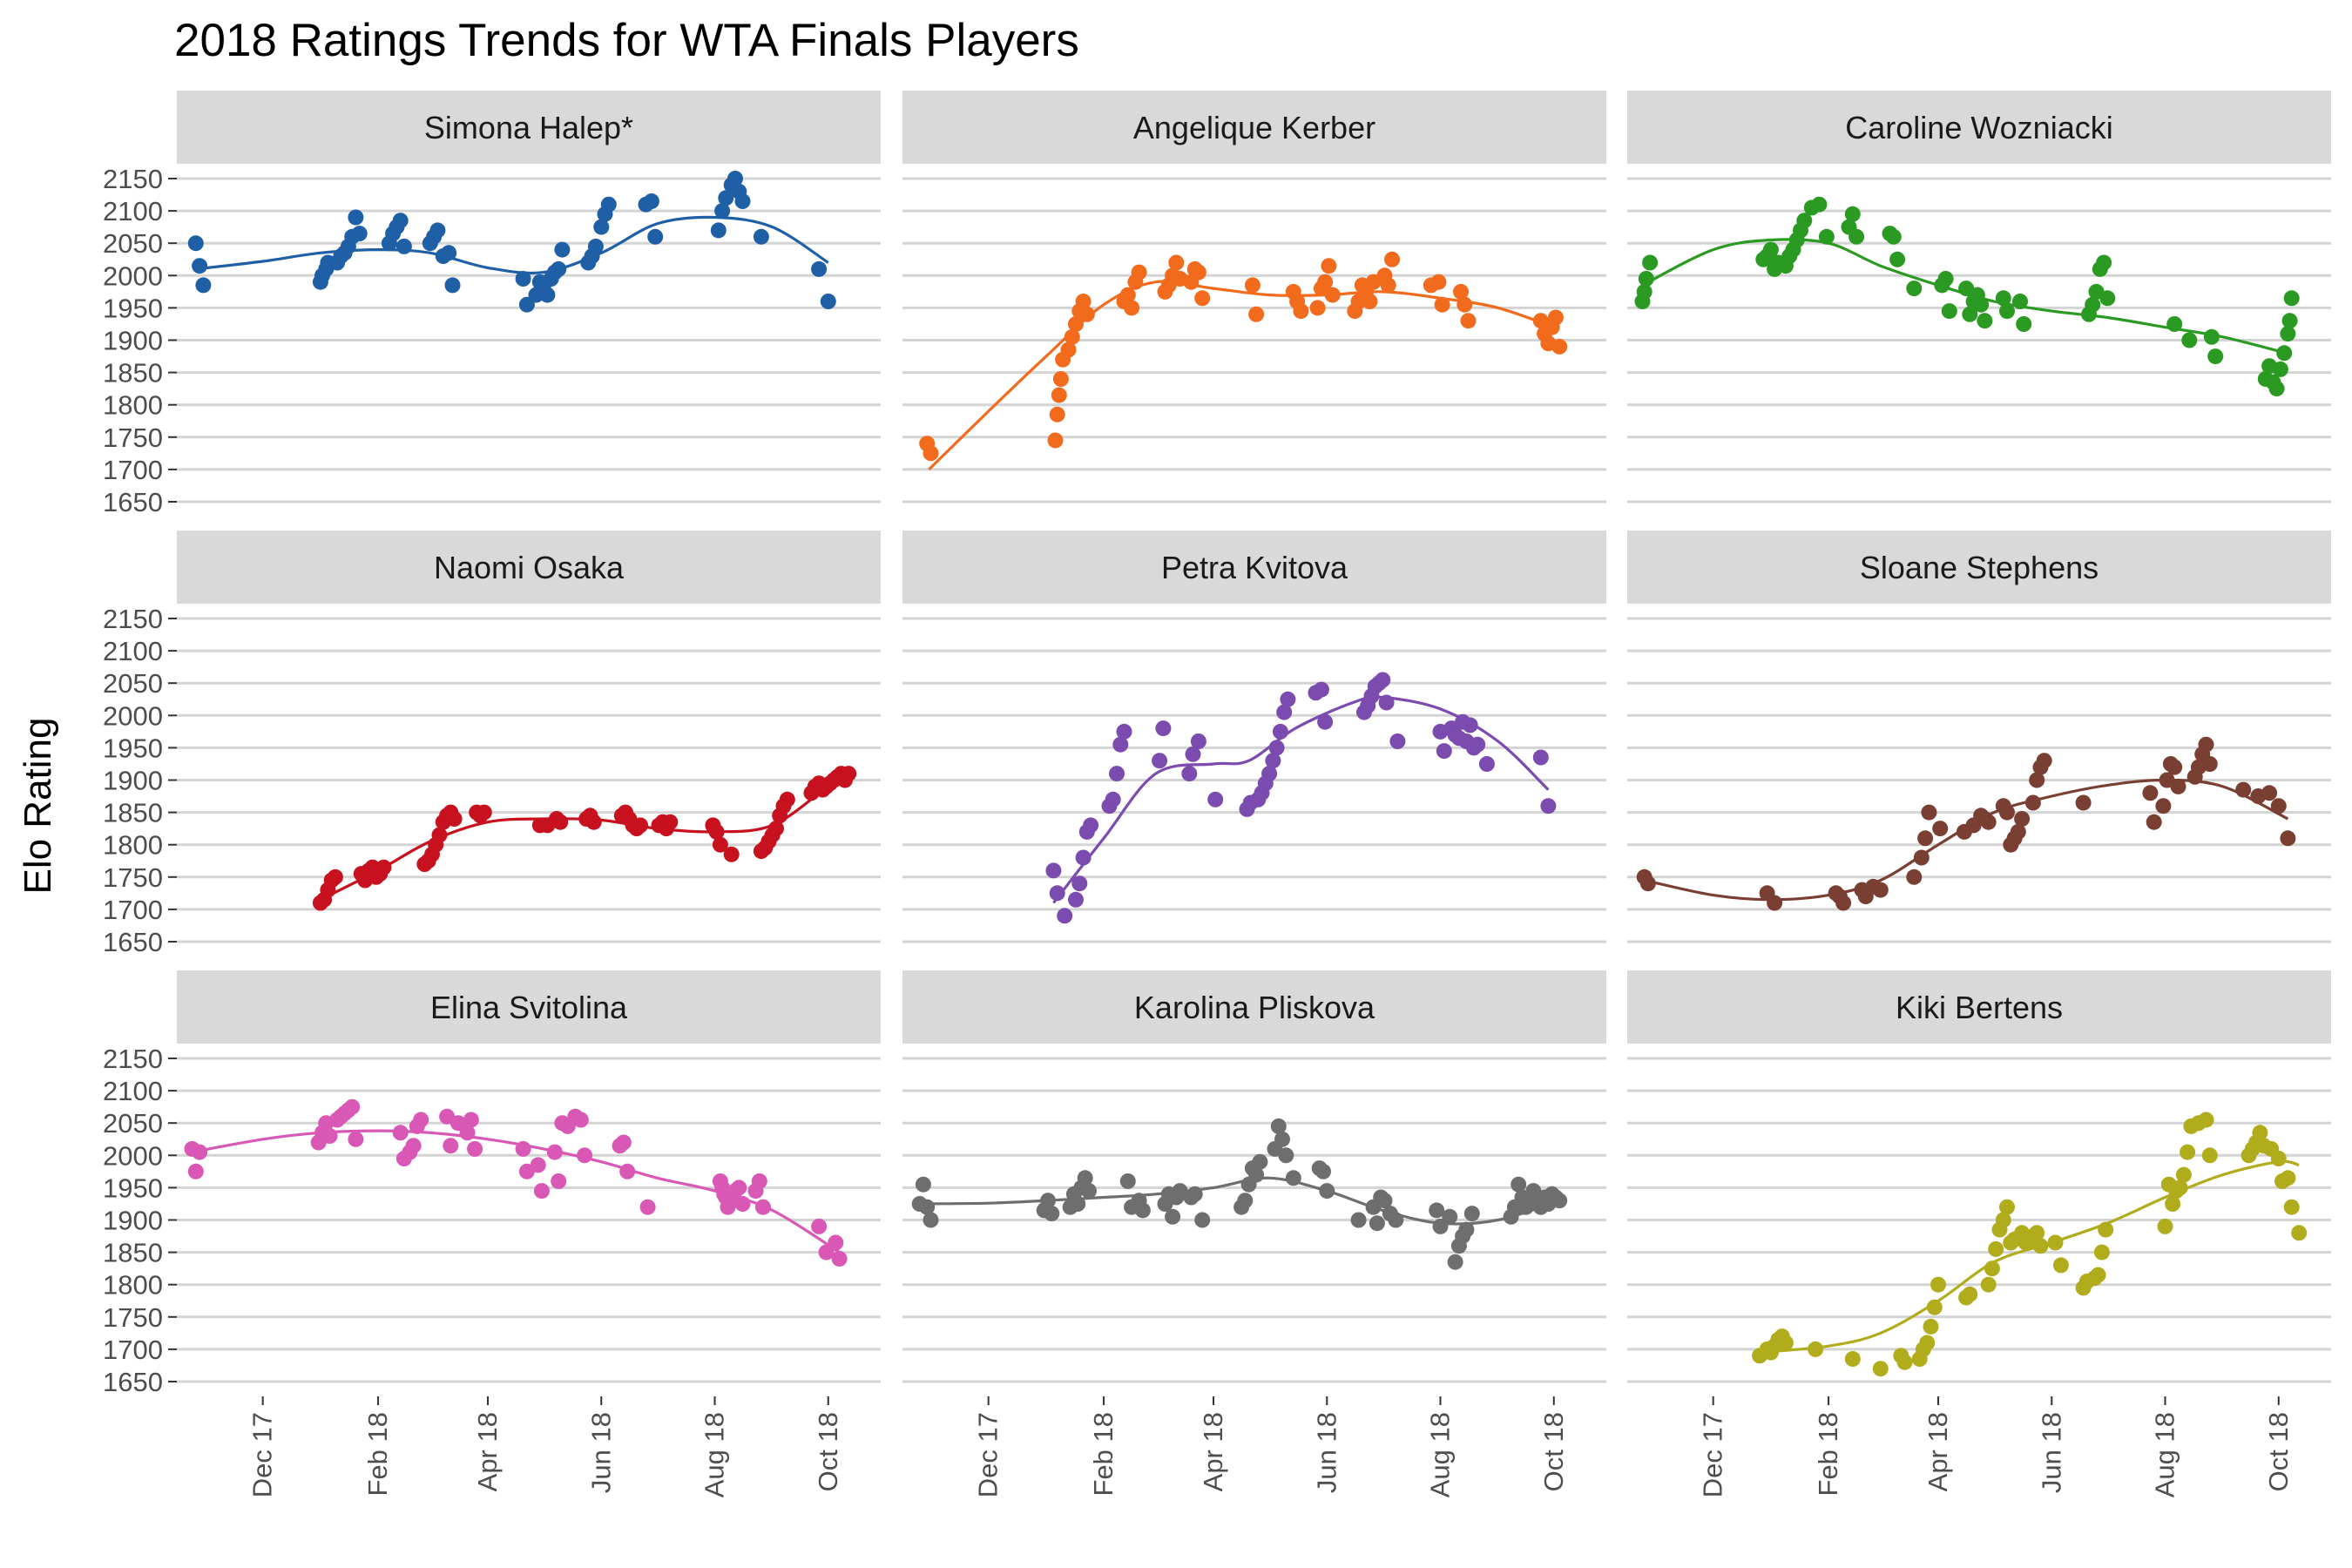 This screenshot has height=1568, width=2352. Describe the element at coordinates (133, 275) in the screenshot. I see `y-tick-label: 2000` at that location.